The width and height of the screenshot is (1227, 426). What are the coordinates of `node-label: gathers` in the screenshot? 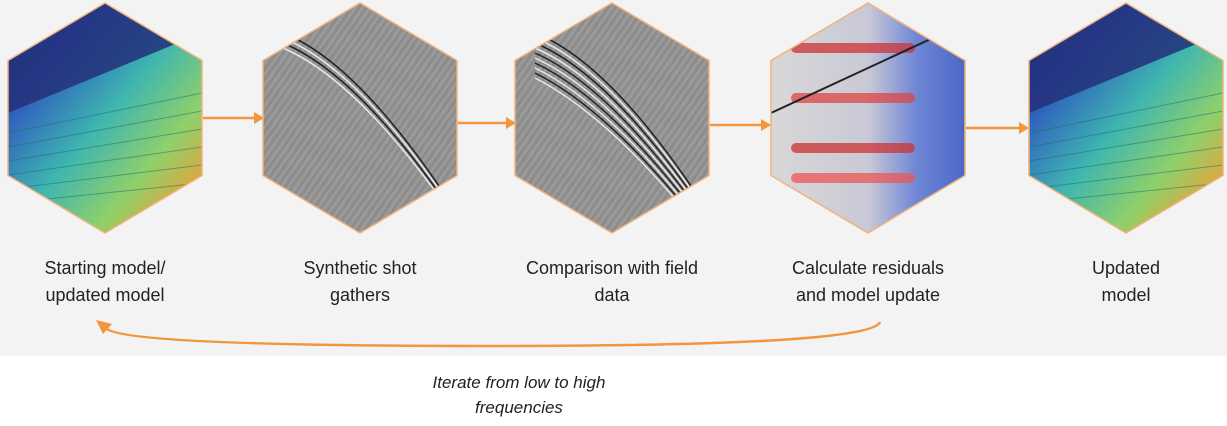 It's located at (360, 295).